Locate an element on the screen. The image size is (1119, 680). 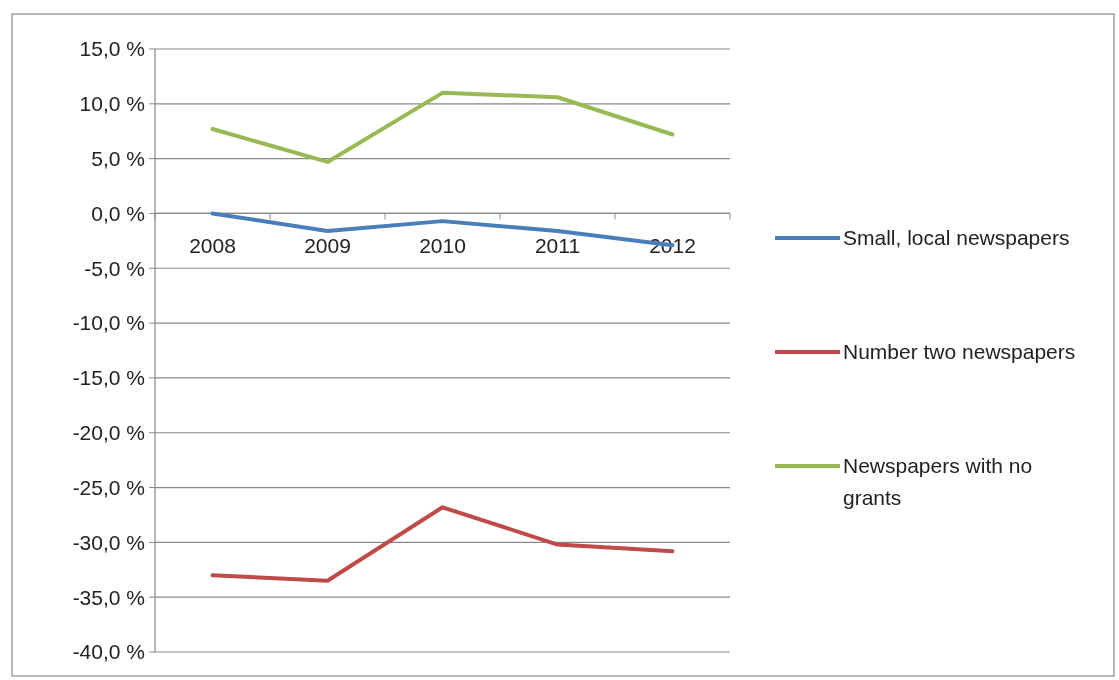
x-tick-label: 2009 is located at coordinates (327, 246).